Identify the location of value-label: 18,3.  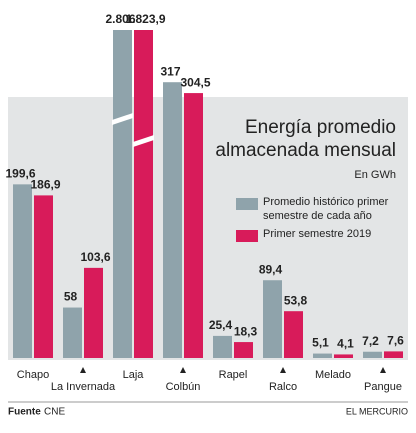
(246, 331).